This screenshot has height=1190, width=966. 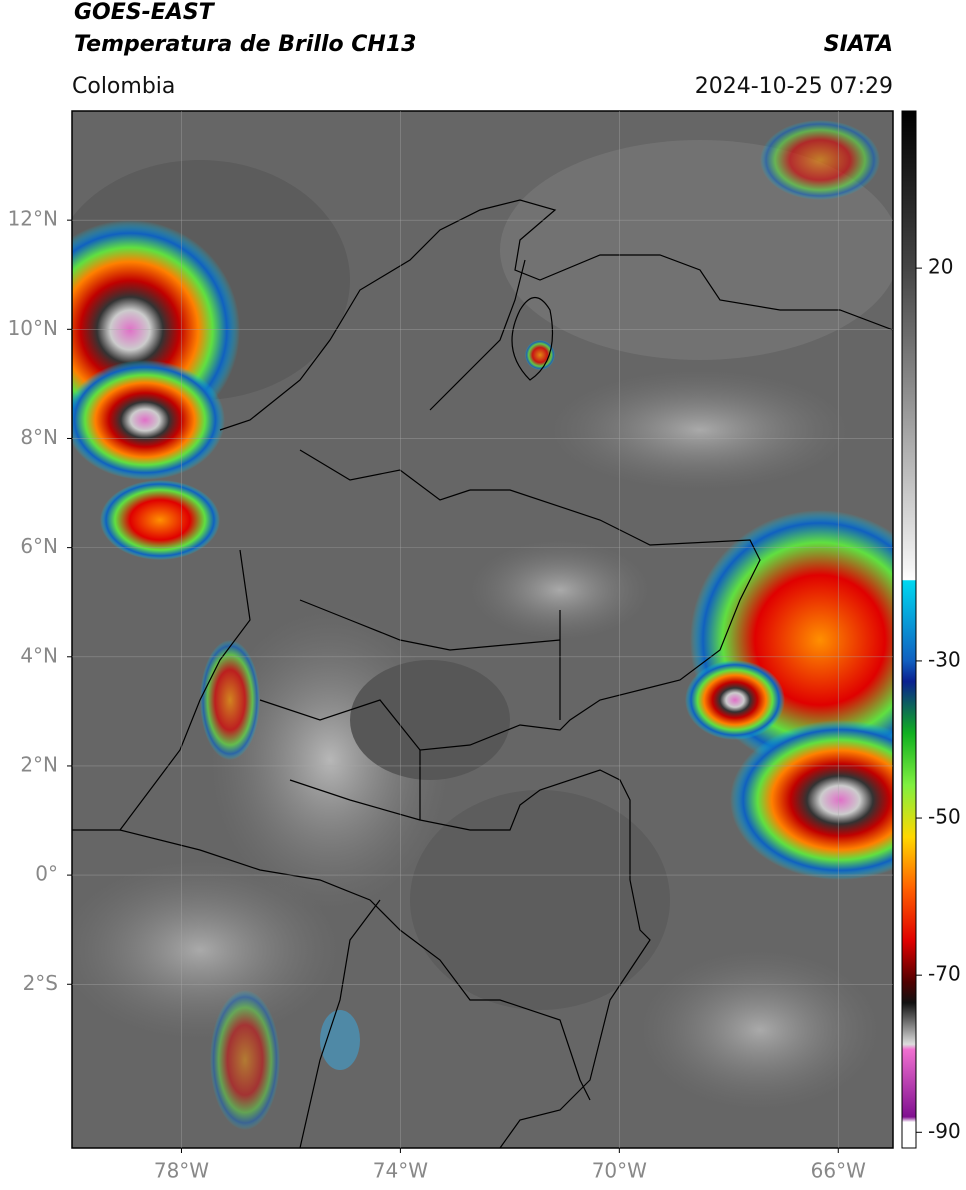 What do you see at coordinates (909, 629) in the screenshot?
I see `colorbar` at bounding box center [909, 629].